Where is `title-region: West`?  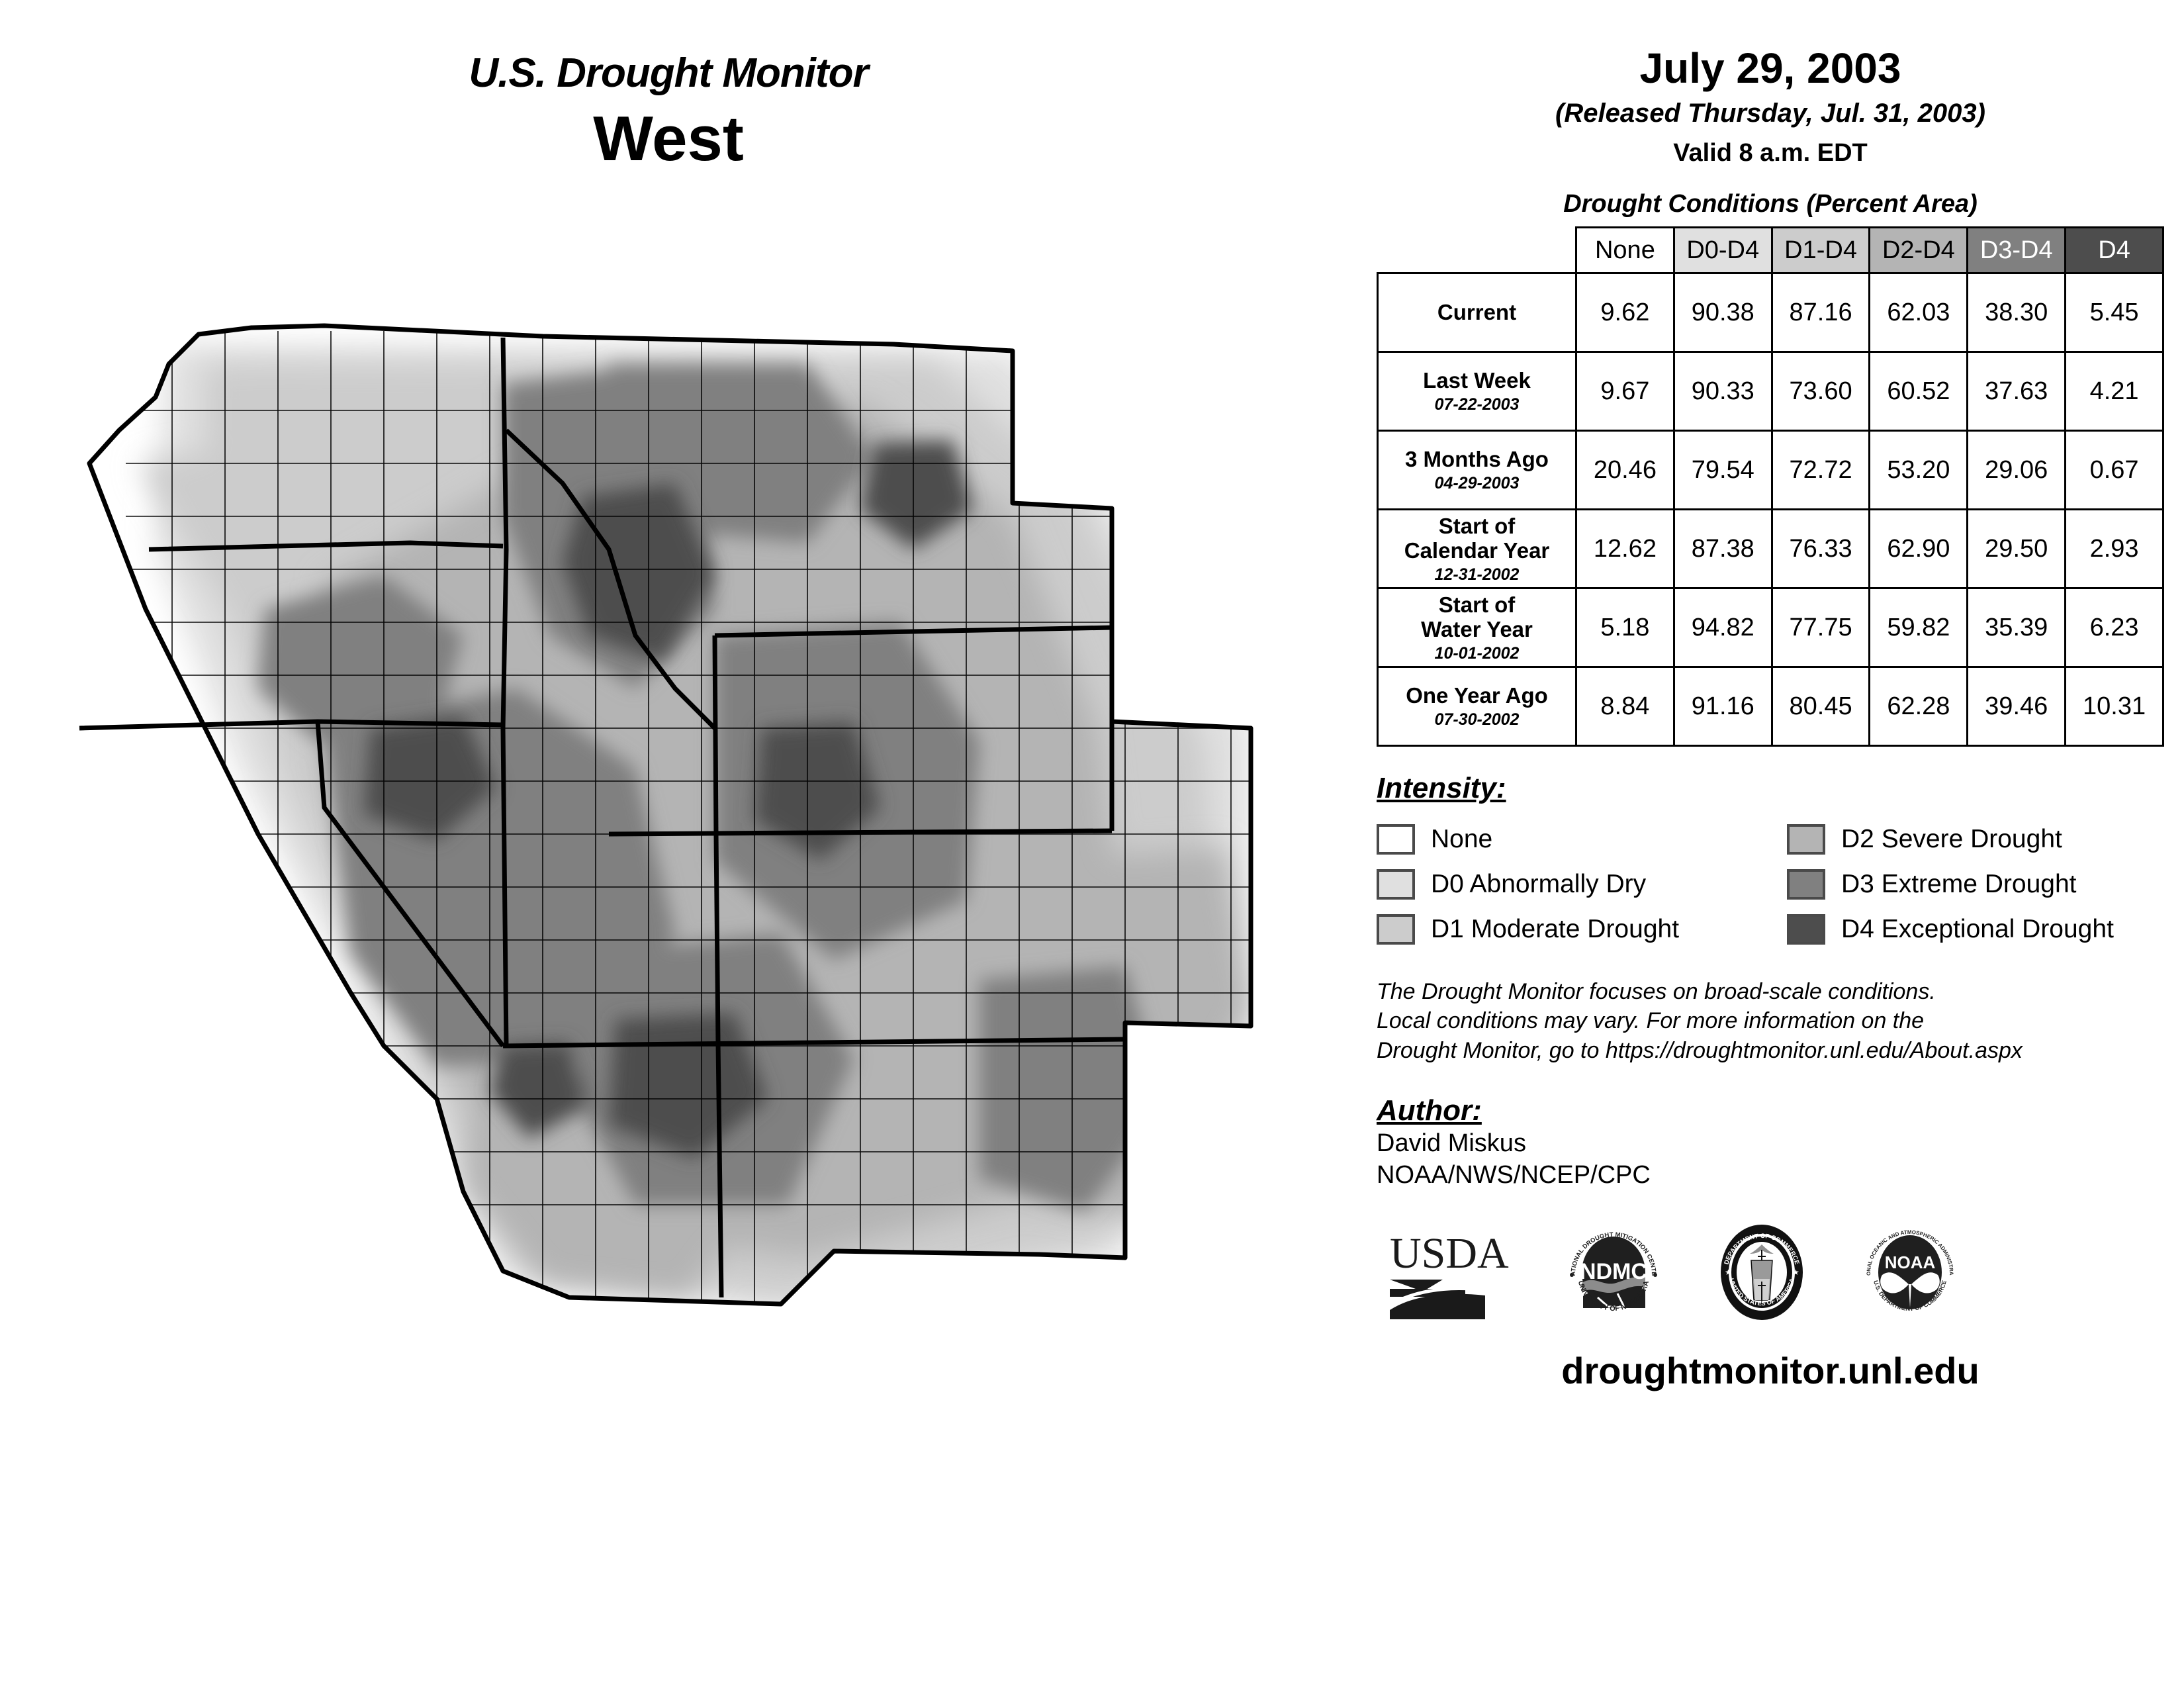 title-region: West is located at coordinates (668, 138).